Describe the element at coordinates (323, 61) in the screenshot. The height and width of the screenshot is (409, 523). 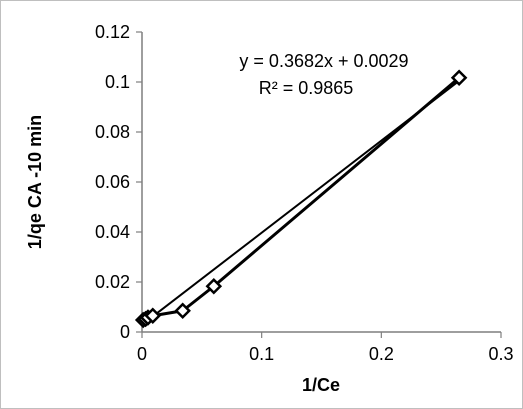
I see `trendline-equation: y = 0.3682x + 0.0029` at that location.